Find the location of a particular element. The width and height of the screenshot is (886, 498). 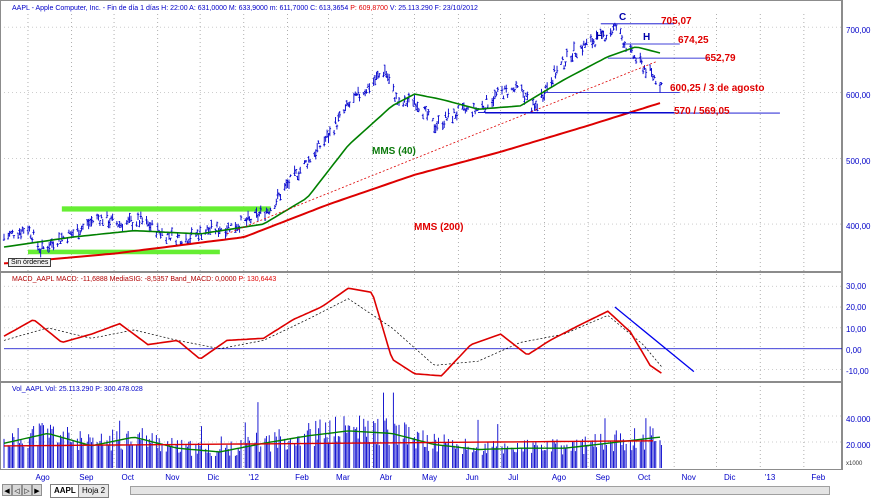

x-tick-label: Oct is located at coordinates (127, 477).